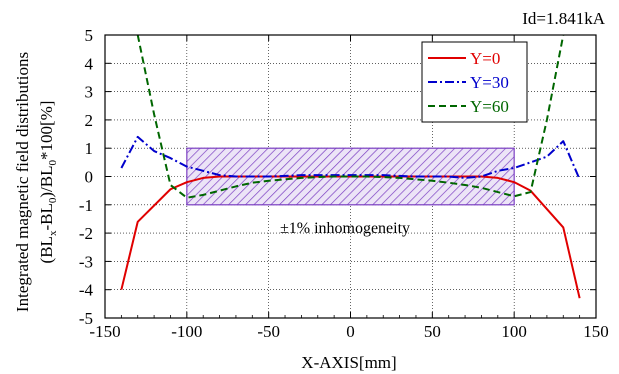 Image resolution: width=619 pixels, height=374 pixels. What do you see at coordinates (46, 249) in the screenshot?
I see `ylabel-part-a: (BL` at bounding box center [46, 249].